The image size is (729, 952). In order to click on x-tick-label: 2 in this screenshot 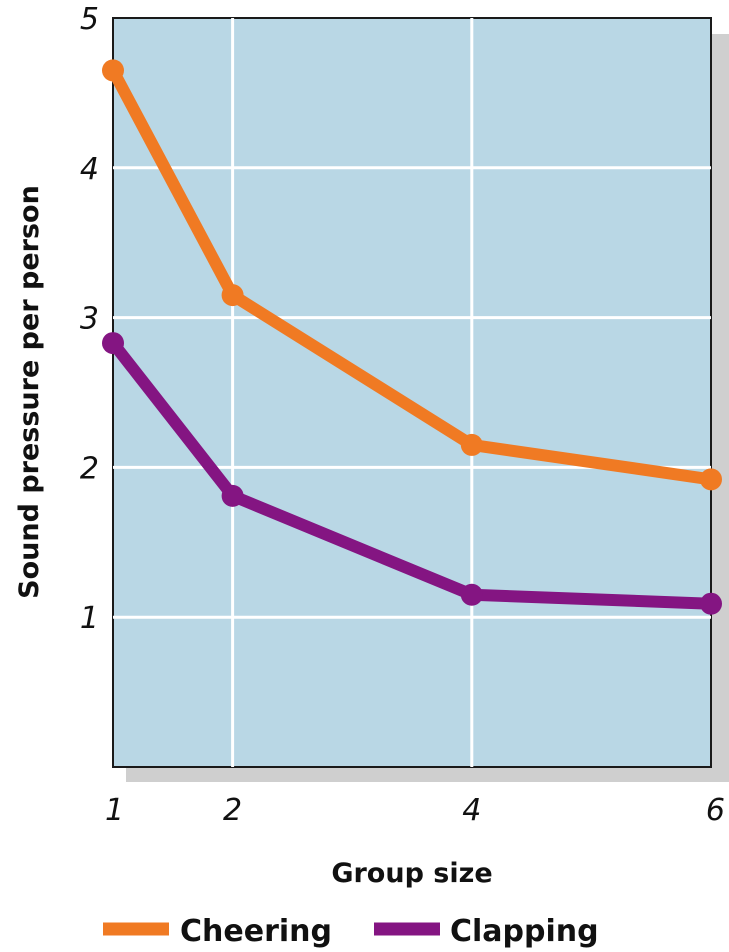, I will do `click(232, 810)`.